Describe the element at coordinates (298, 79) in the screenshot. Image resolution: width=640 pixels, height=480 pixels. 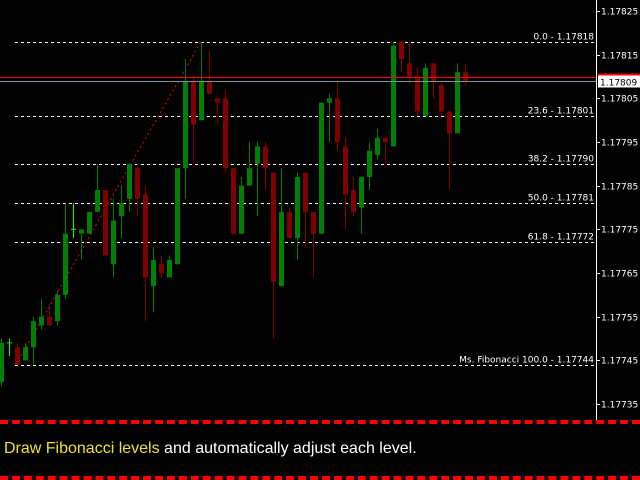
I see `price-lines` at that location.